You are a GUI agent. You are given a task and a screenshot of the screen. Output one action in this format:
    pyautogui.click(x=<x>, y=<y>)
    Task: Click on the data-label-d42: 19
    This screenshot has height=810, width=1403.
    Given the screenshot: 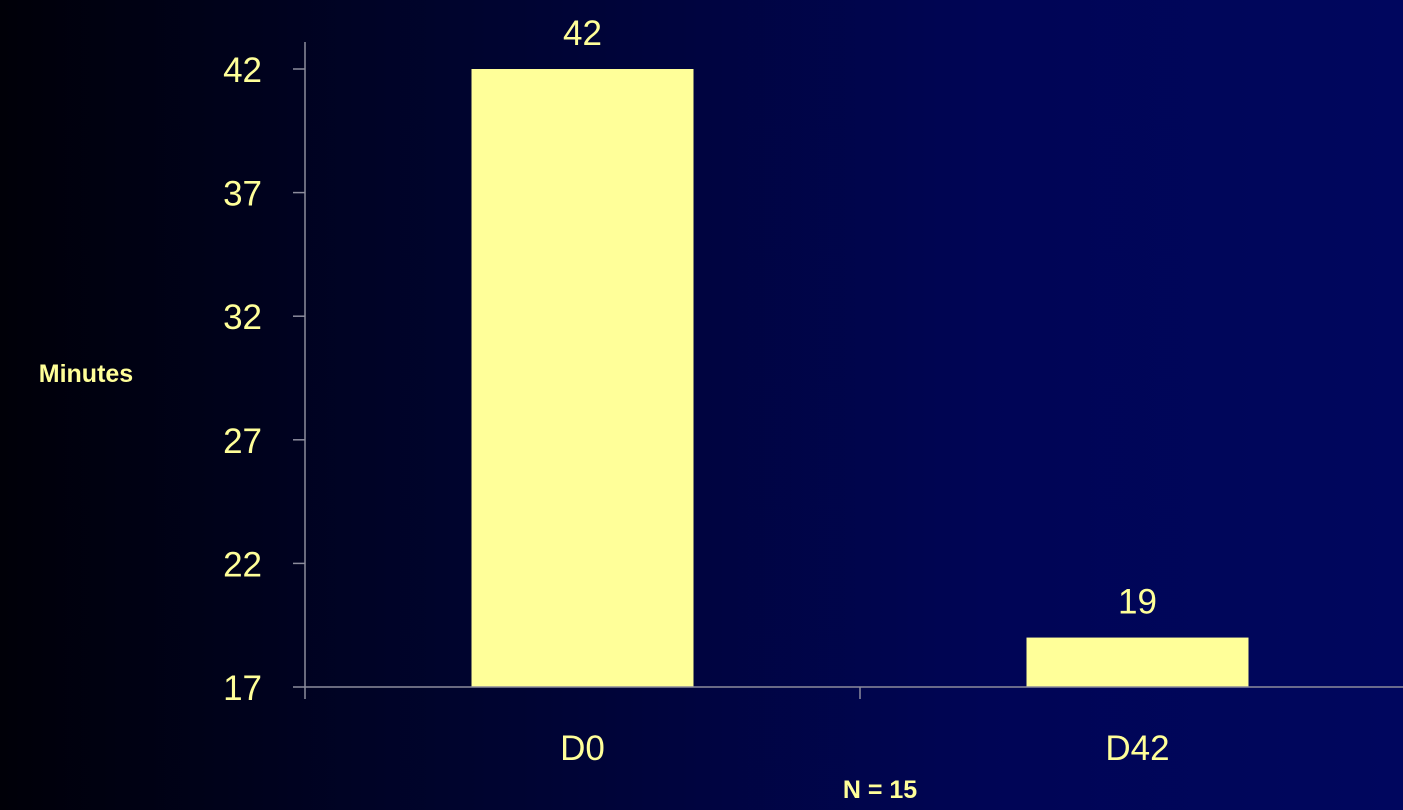 What is the action you would take?
    pyautogui.click(x=1137, y=602)
    